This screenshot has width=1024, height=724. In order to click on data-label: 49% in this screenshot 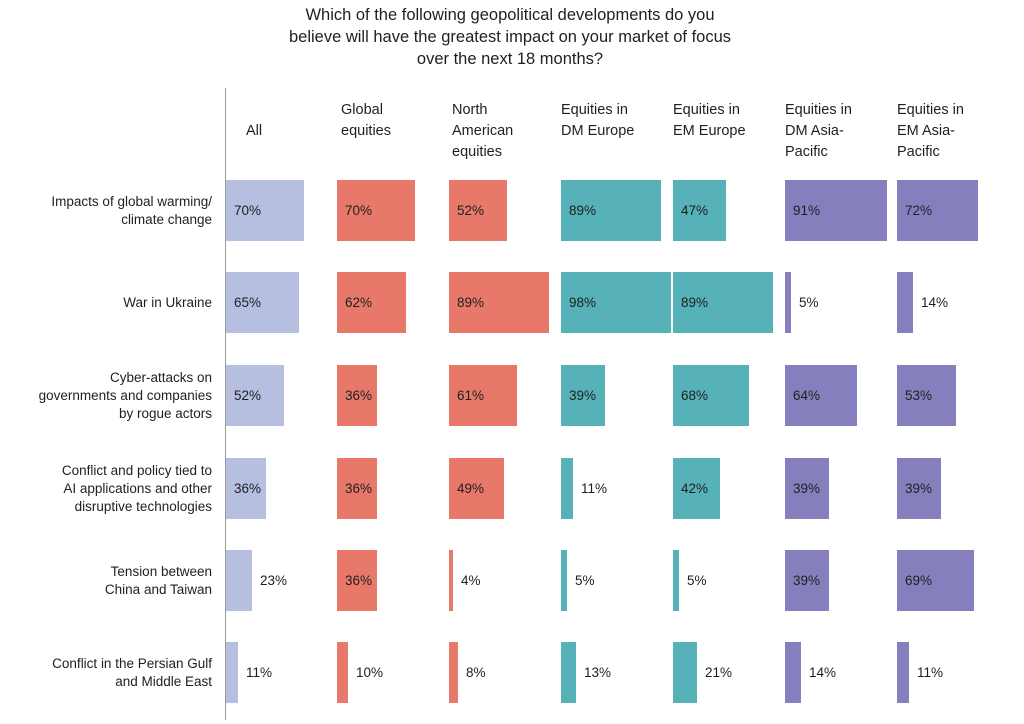, I will do `click(471, 488)`.